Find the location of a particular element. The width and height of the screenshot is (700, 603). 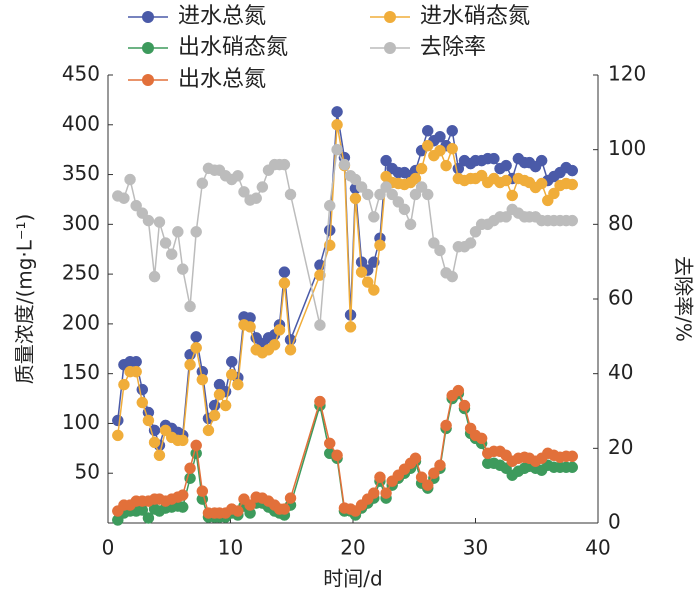

y2-tick-label: 40 is located at coordinates (620, 372).